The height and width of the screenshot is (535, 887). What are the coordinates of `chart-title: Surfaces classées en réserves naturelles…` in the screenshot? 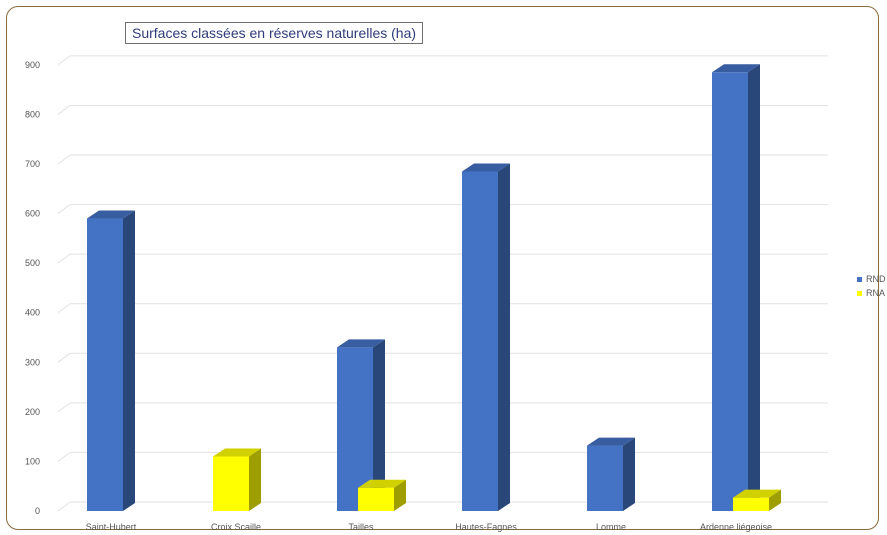 It's located at (274, 33).